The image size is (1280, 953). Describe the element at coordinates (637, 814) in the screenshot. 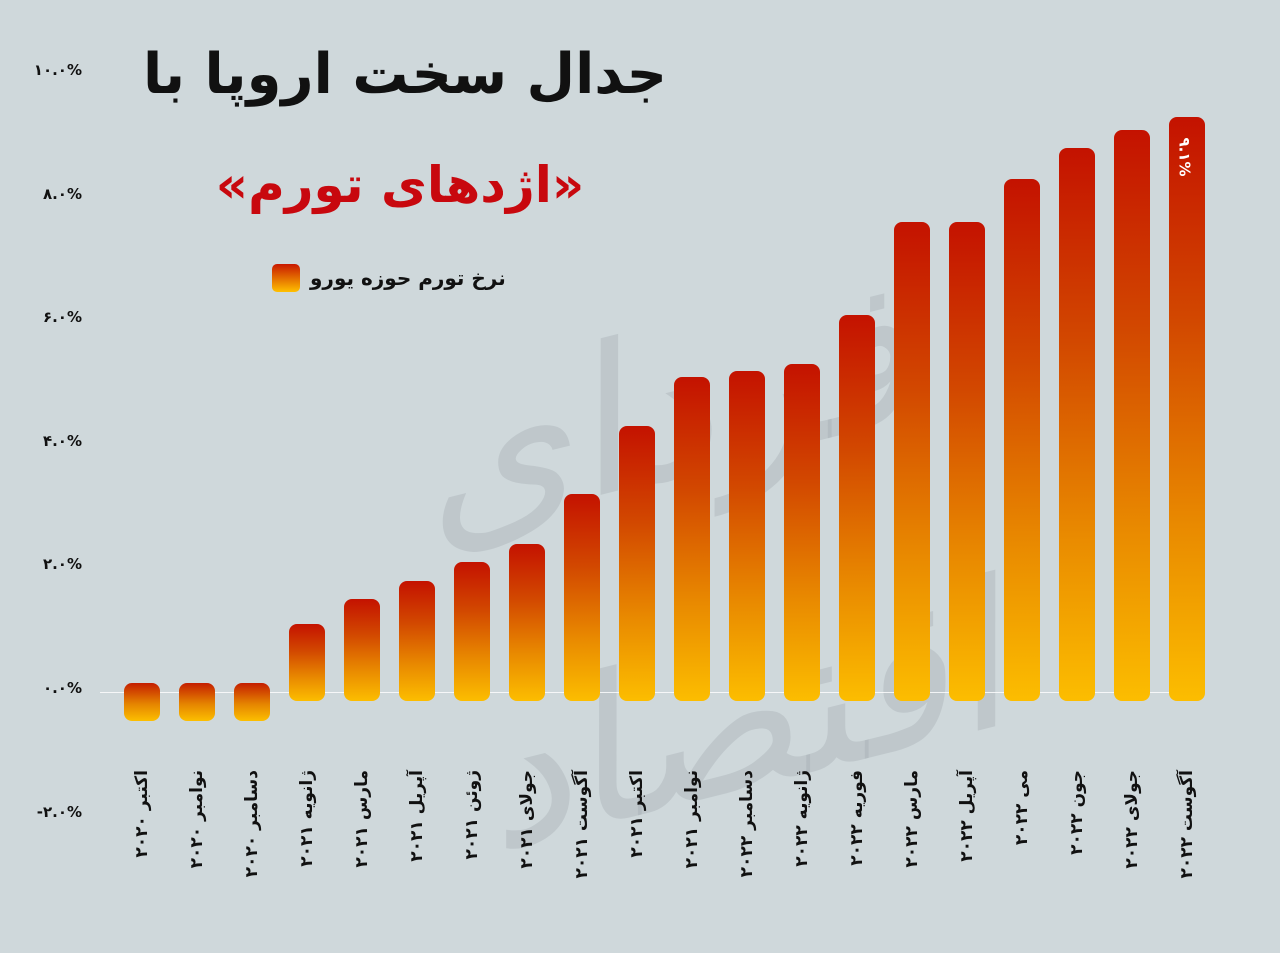

I see `x-tick-label: اکتبر ۲۰۲۱` at that location.